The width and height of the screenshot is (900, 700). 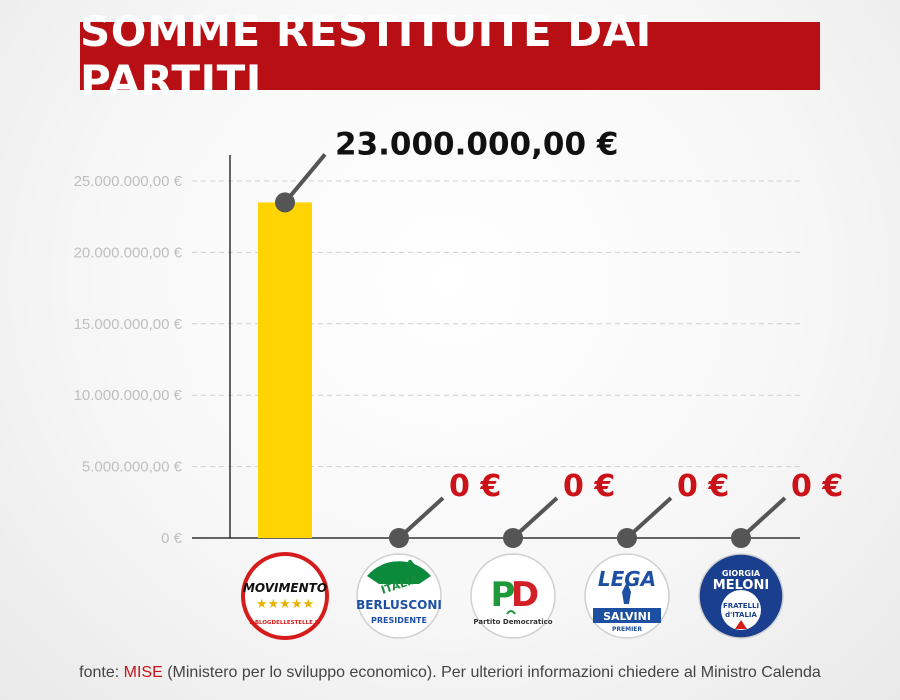 I want to click on logo-text: d'ITALIA, so click(x=741, y=615).